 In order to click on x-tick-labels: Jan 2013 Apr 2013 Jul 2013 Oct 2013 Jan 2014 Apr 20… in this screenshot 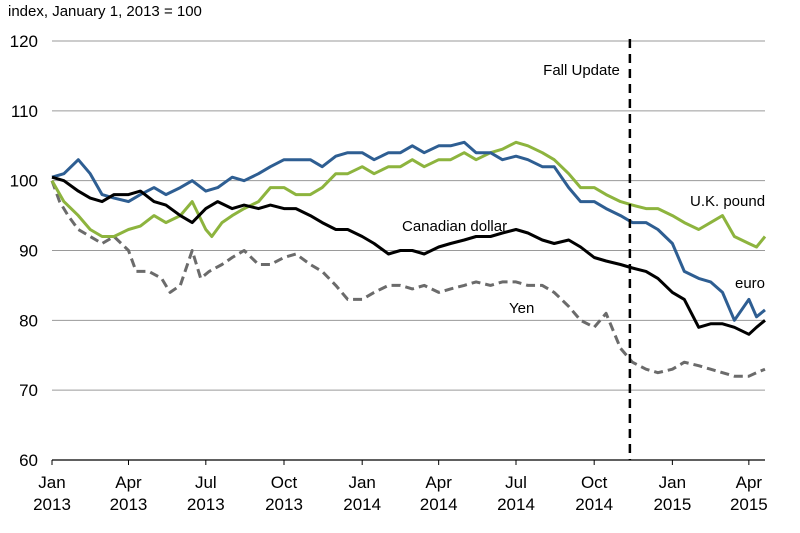, I will do `click(400, 493)`.